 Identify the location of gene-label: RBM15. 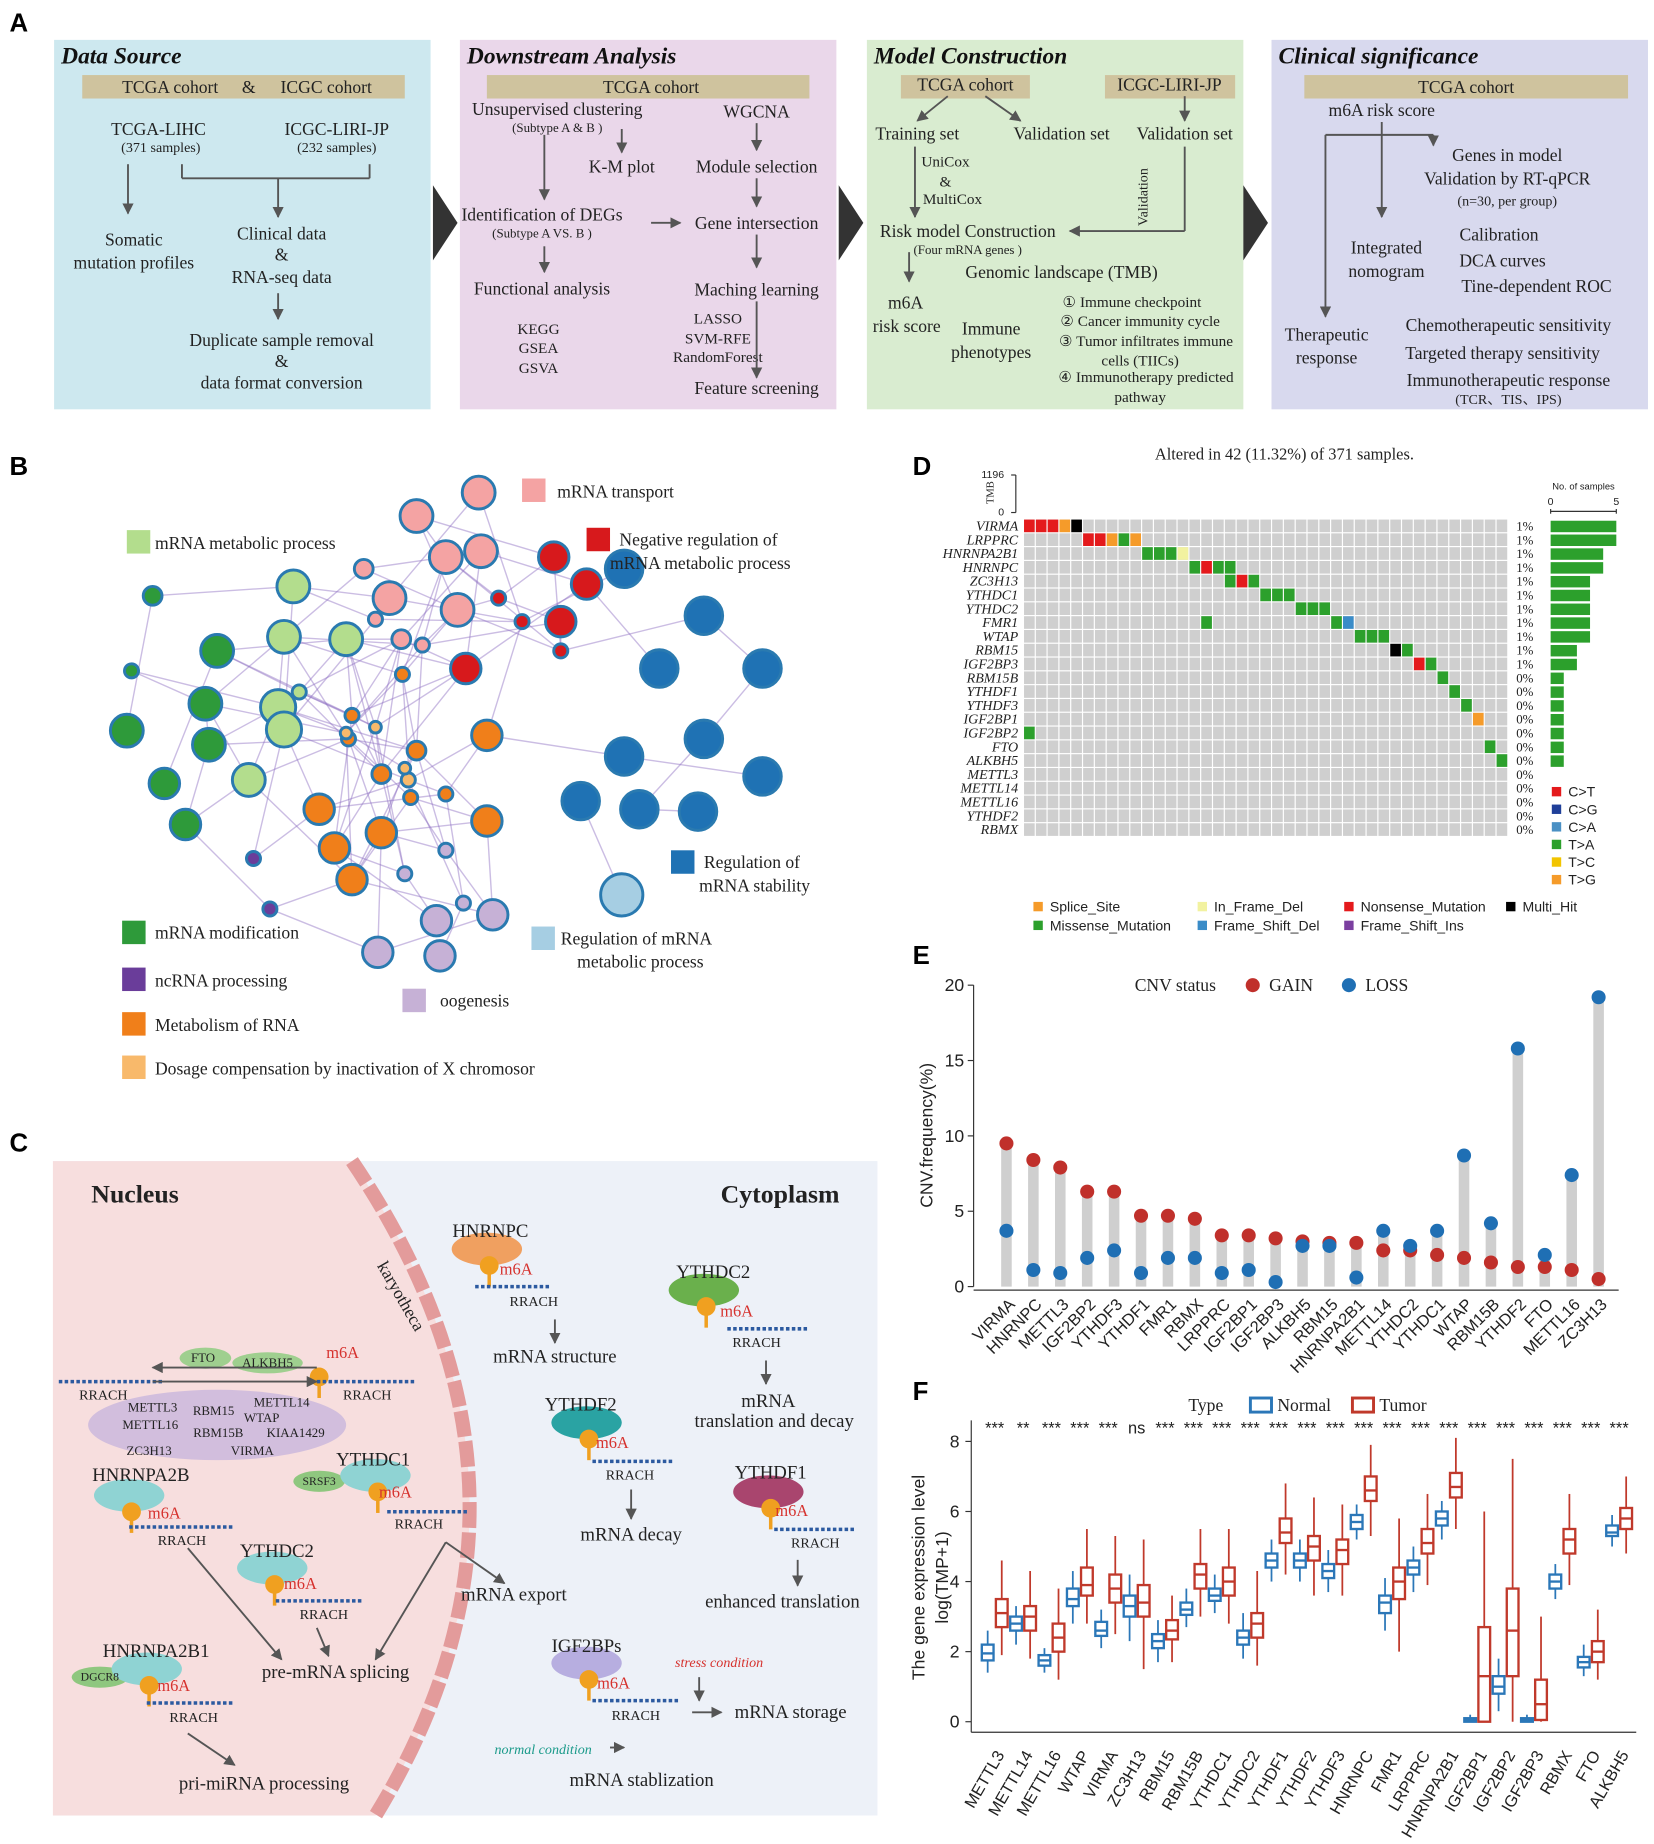
(996, 651).